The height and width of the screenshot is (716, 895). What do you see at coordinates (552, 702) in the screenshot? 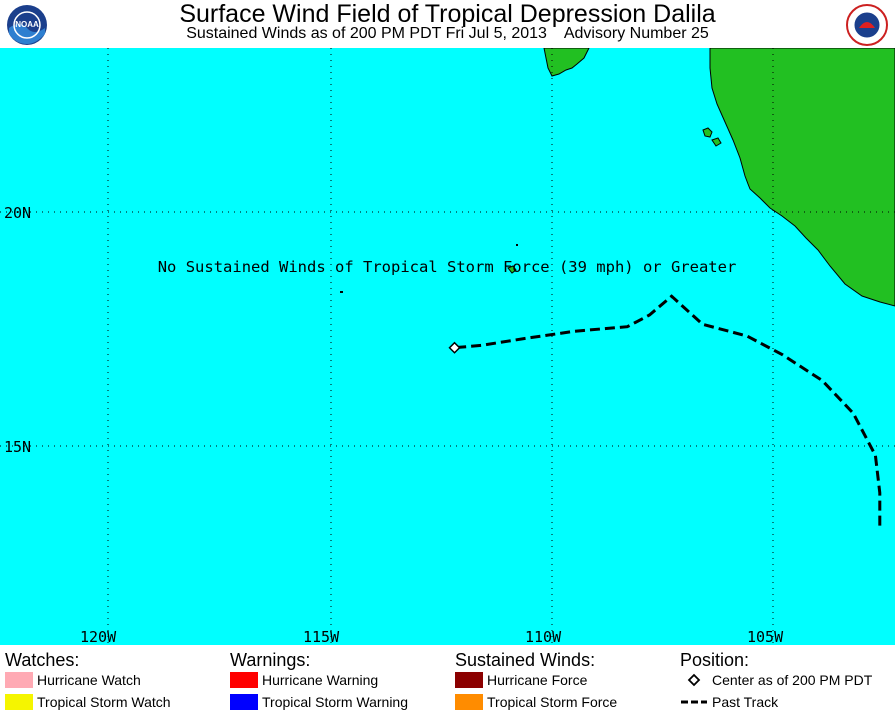
I see `tropical-storm-force-label: Tropical Storm Force` at bounding box center [552, 702].